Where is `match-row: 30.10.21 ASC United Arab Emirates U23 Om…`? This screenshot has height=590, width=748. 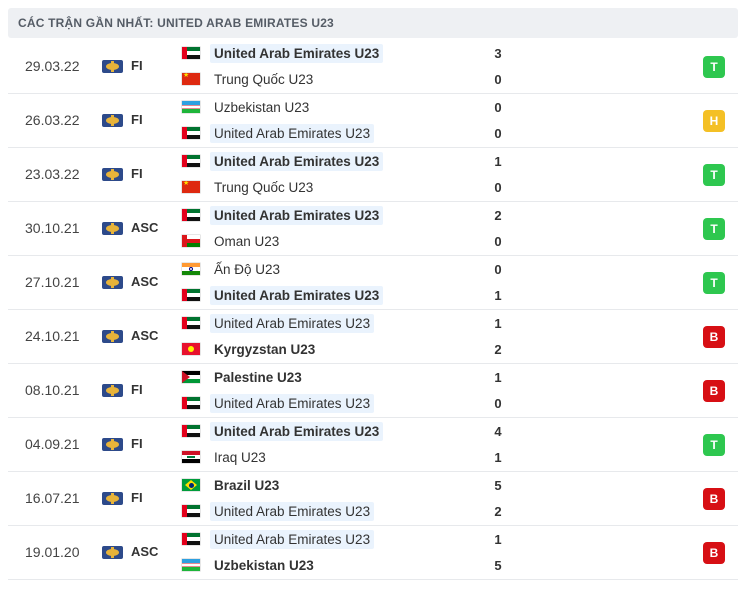
match-row: 30.10.21 ASC United Arab Emirates U23 Om… is located at coordinates (373, 229).